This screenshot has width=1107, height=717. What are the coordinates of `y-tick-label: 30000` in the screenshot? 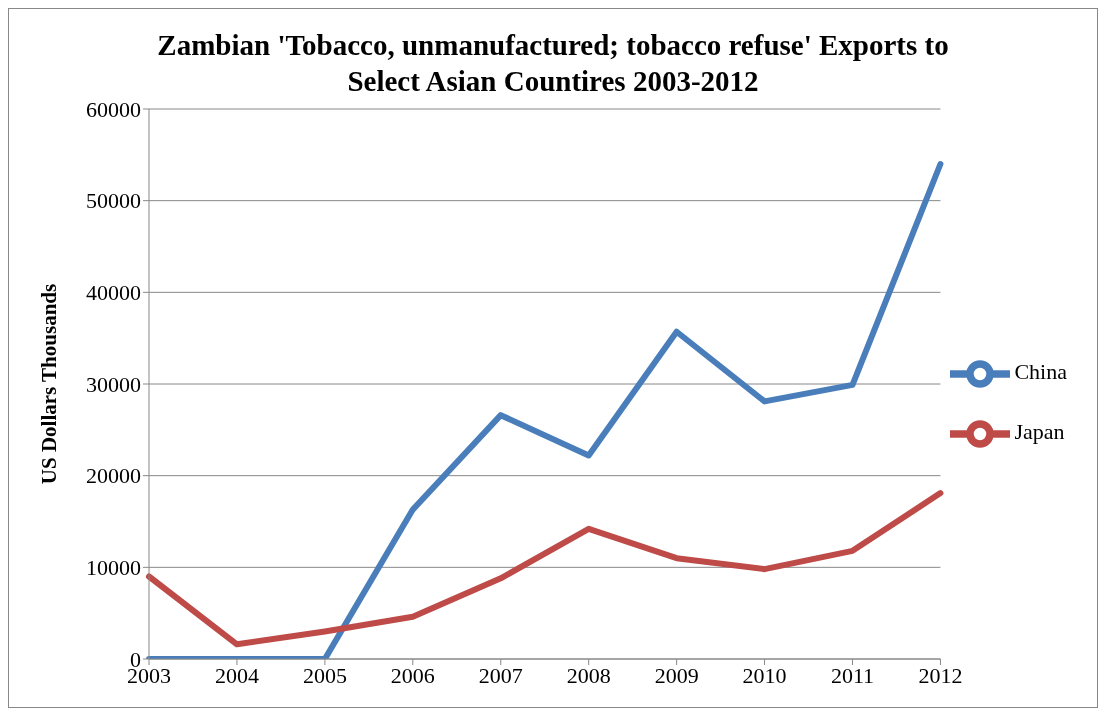 It's located at (113, 384).